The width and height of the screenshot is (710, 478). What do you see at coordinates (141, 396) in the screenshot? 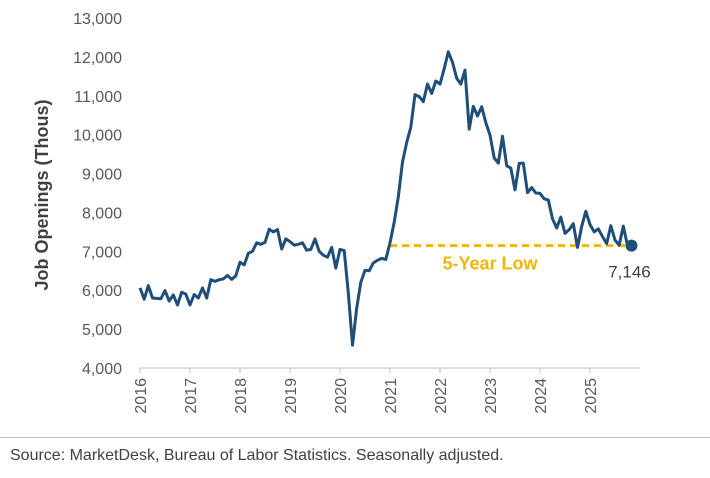
I see `x-tick-label: 2016` at bounding box center [141, 396].